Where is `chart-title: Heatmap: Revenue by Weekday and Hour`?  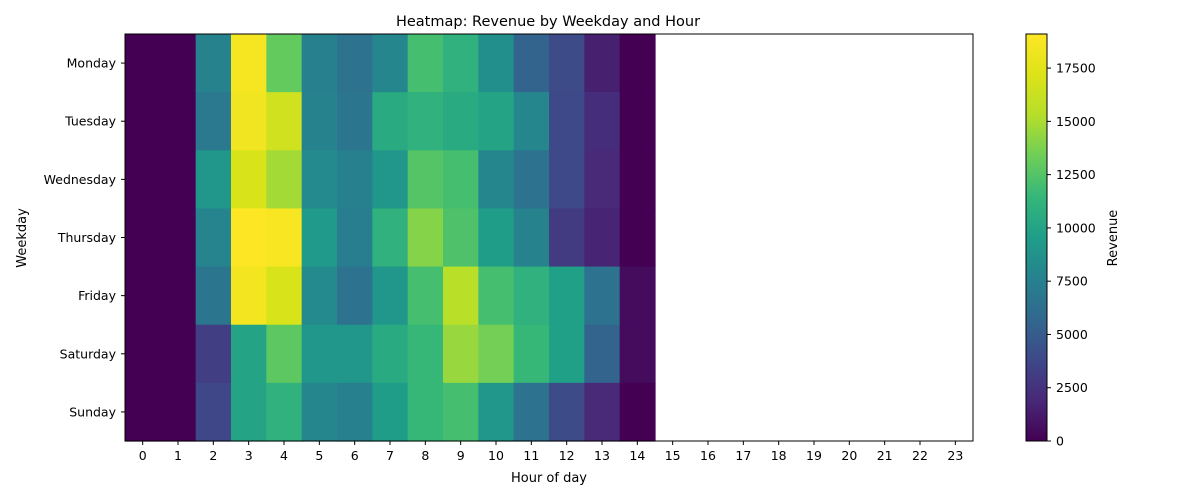 chart-title: Heatmap: Revenue by Weekday and Hour is located at coordinates (548, 22).